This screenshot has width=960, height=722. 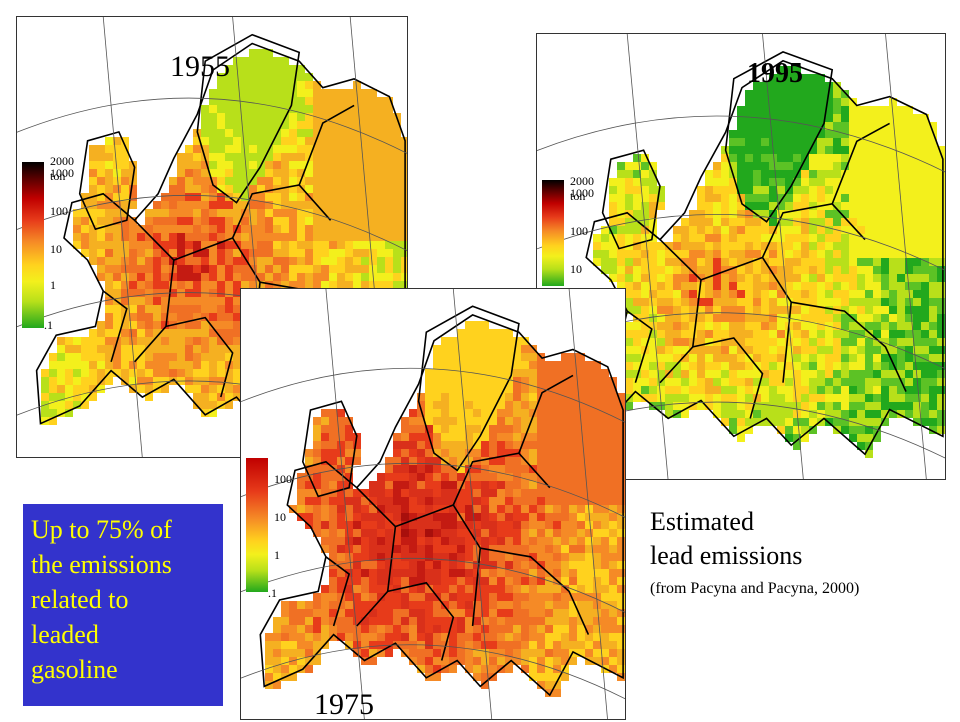 I want to click on year-label-1995: 1995, so click(x=775, y=73).